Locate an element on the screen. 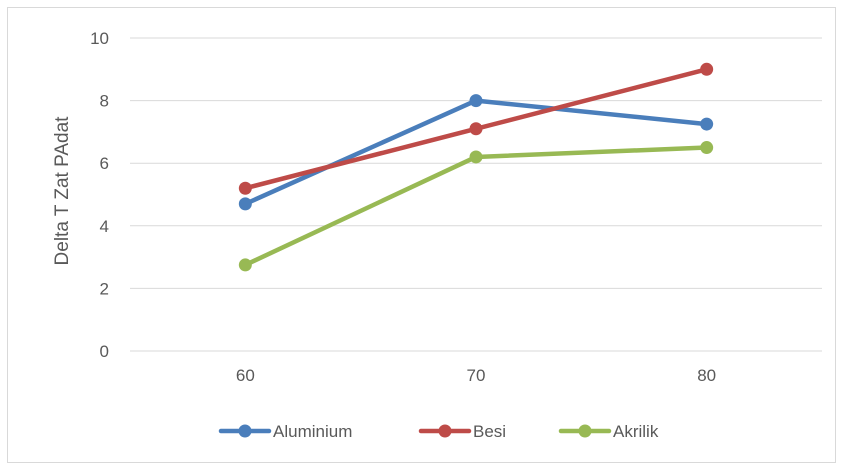  x-tick-label: 70 is located at coordinates (476, 375).